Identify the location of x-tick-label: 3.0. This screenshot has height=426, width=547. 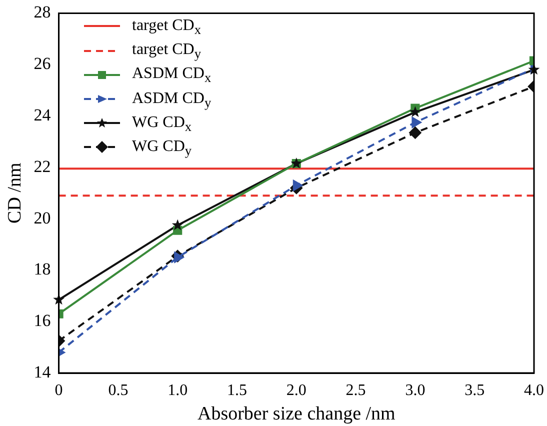
(415, 390).